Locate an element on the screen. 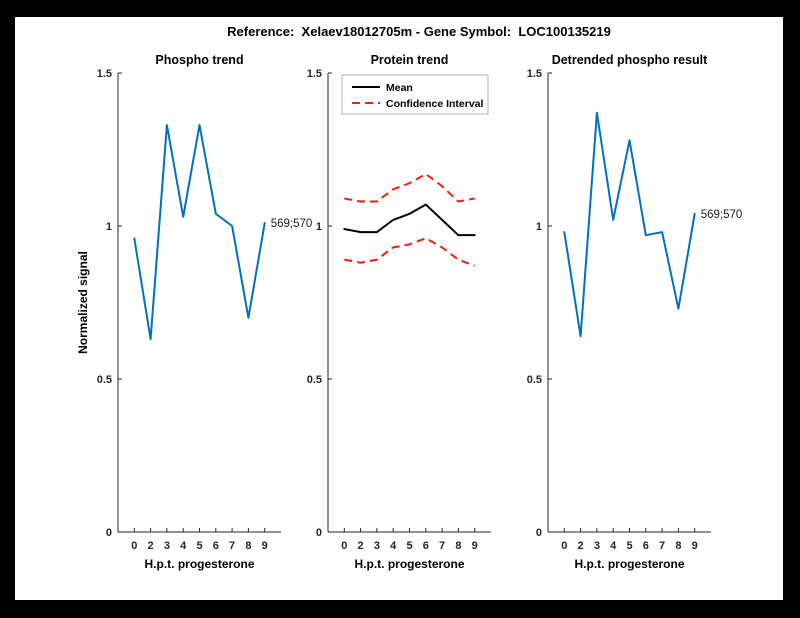 Image resolution: width=800 pixels, height=618 pixels. subplot-title: Detrended phospho result is located at coordinates (630, 60).